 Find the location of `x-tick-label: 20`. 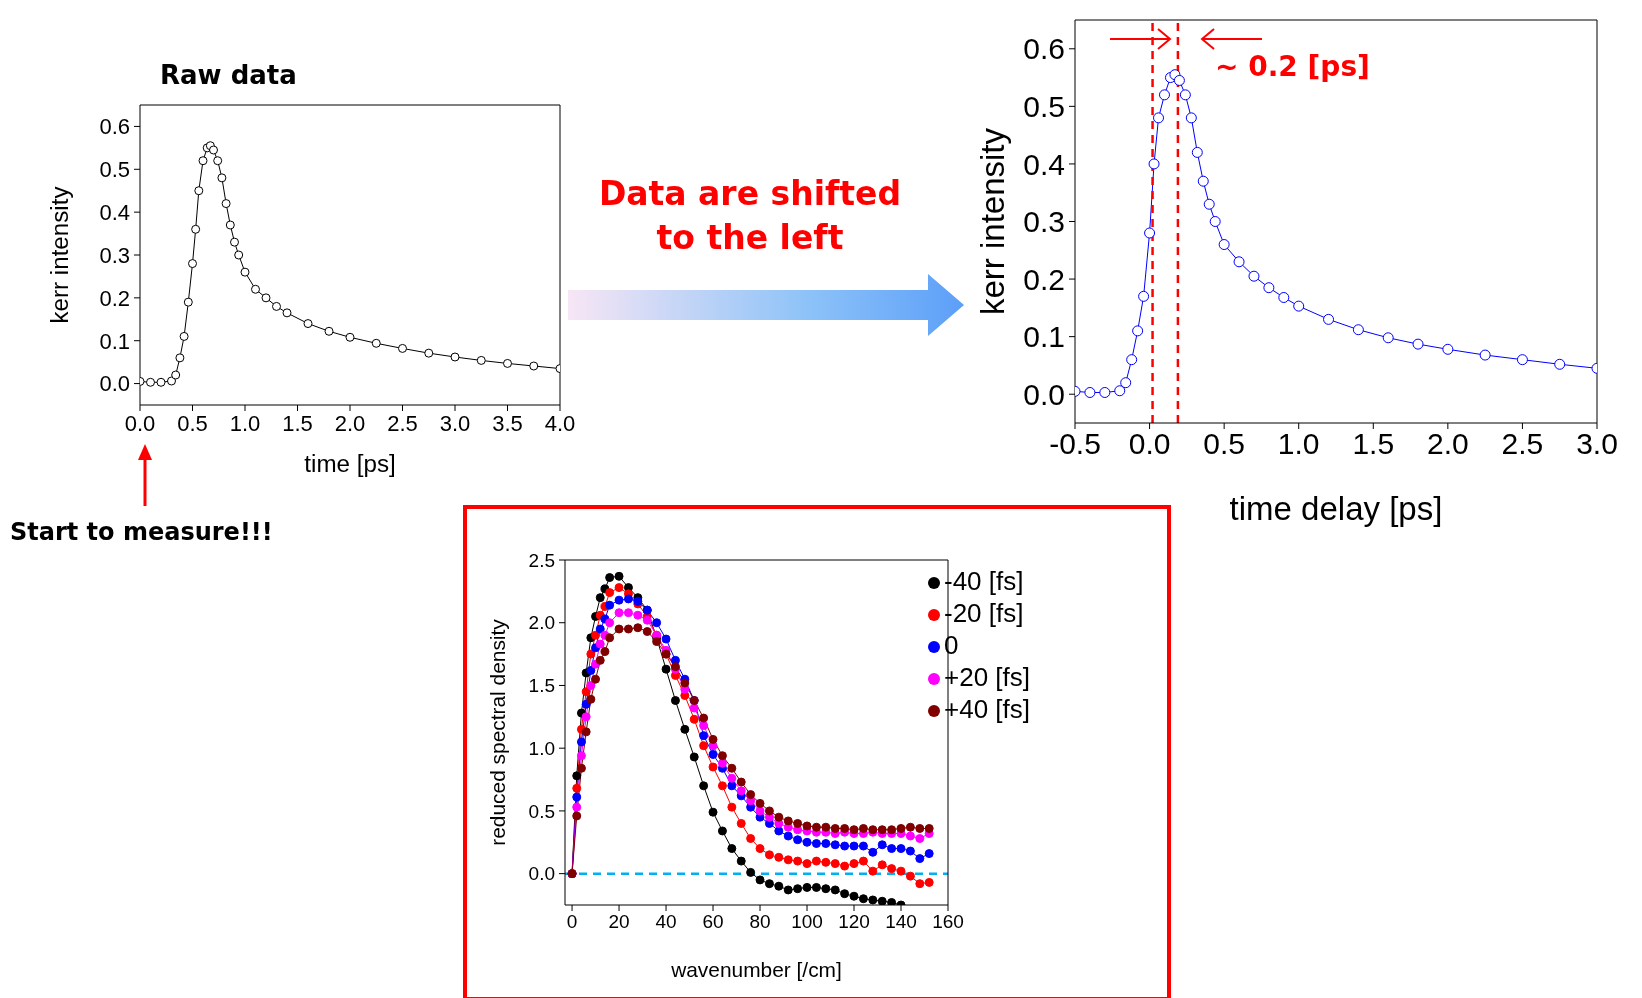

x-tick-label: 20 is located at coordinates (619, 922).